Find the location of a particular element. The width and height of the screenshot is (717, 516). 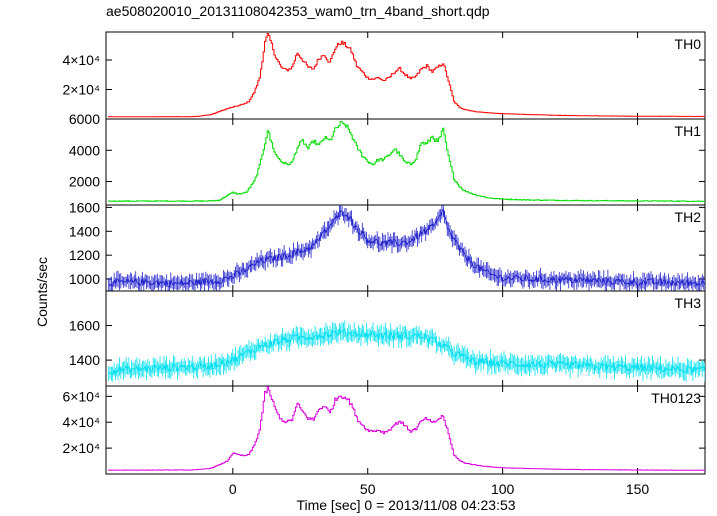

x-axis-title: Time [sec] 0 = 2013/11/08 04:23:53 is located at coordinates (405, 505).